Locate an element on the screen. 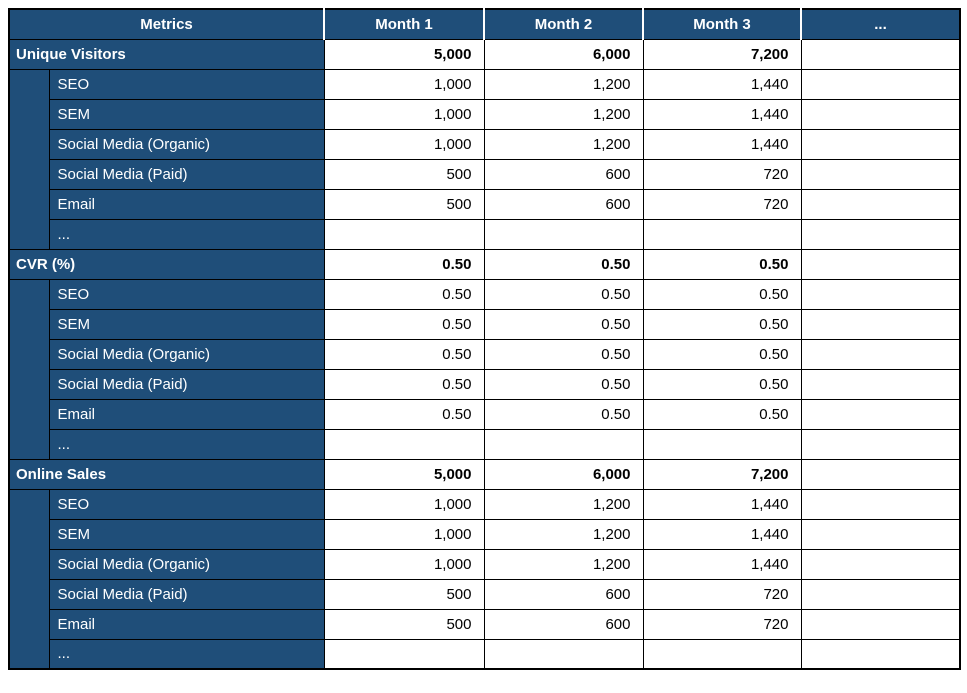 This screenshot has width=967, height=693. column-header-month-1: Month 1 is located at coordinates (404, 24).